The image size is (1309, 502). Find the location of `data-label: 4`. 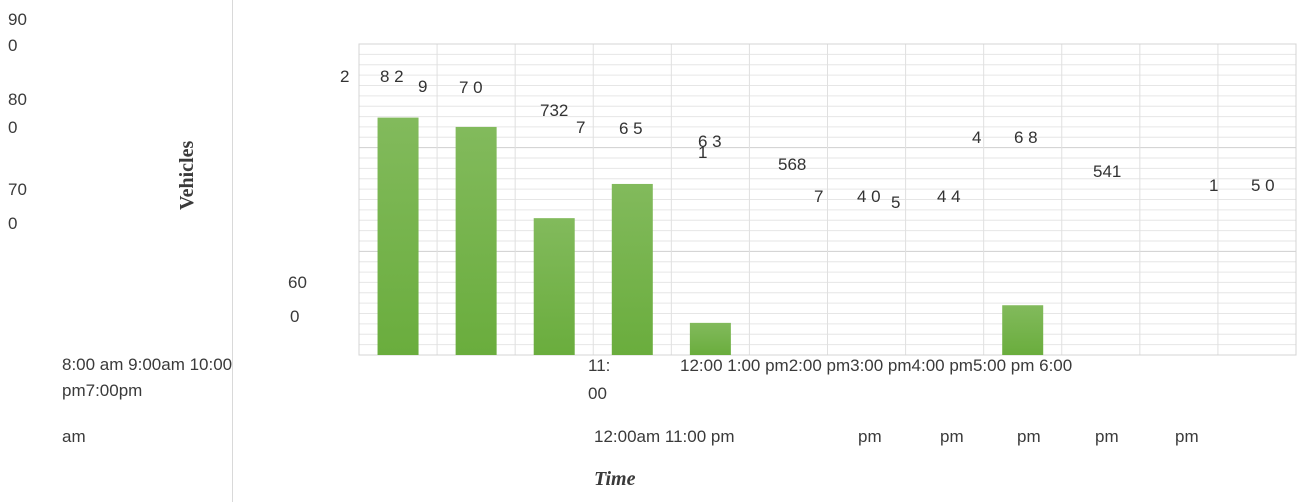

data-label: 4 is located at coordinates (977, 137).